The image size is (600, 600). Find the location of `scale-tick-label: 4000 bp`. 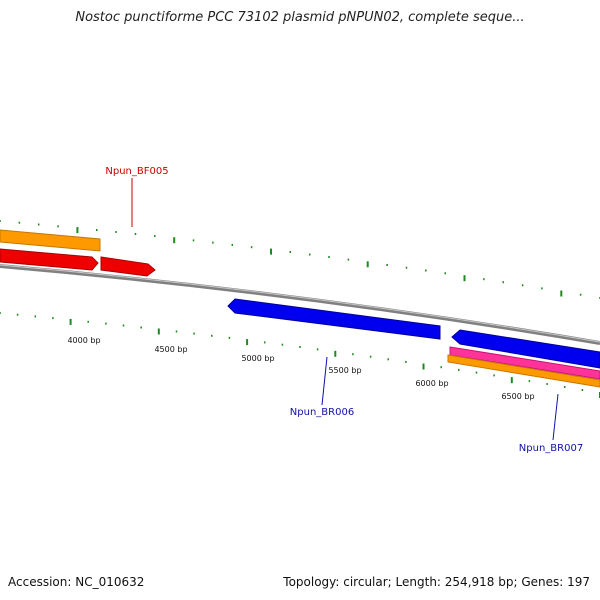

scale-tick-label: 4000 bp is located at coordinates (83, 340).